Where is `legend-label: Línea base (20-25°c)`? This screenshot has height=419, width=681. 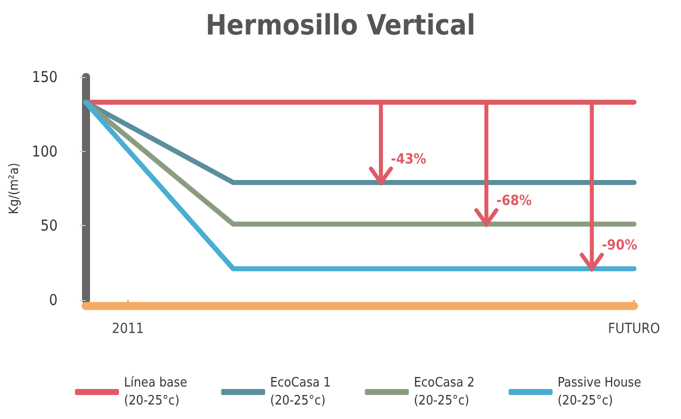
legend-label: Línea base (20-25°c) is located at coordinates (156, 392).